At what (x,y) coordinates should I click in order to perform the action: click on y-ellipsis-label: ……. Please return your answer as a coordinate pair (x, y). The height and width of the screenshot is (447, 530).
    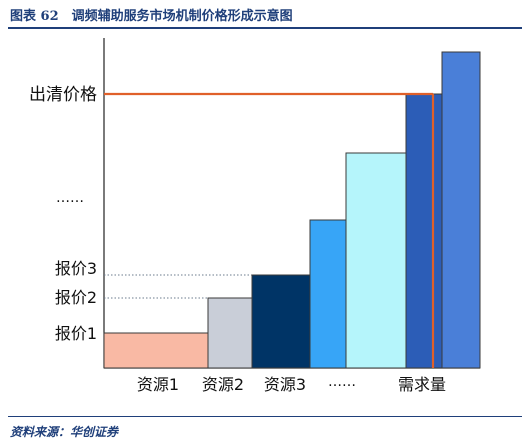
    Looking at the image, I should click on (70, 198).